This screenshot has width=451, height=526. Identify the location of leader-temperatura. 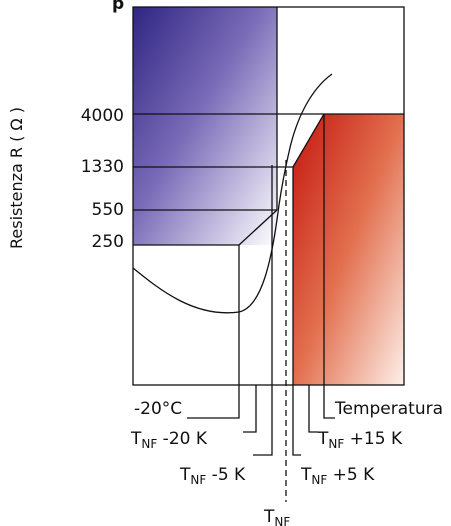
(329, 402).